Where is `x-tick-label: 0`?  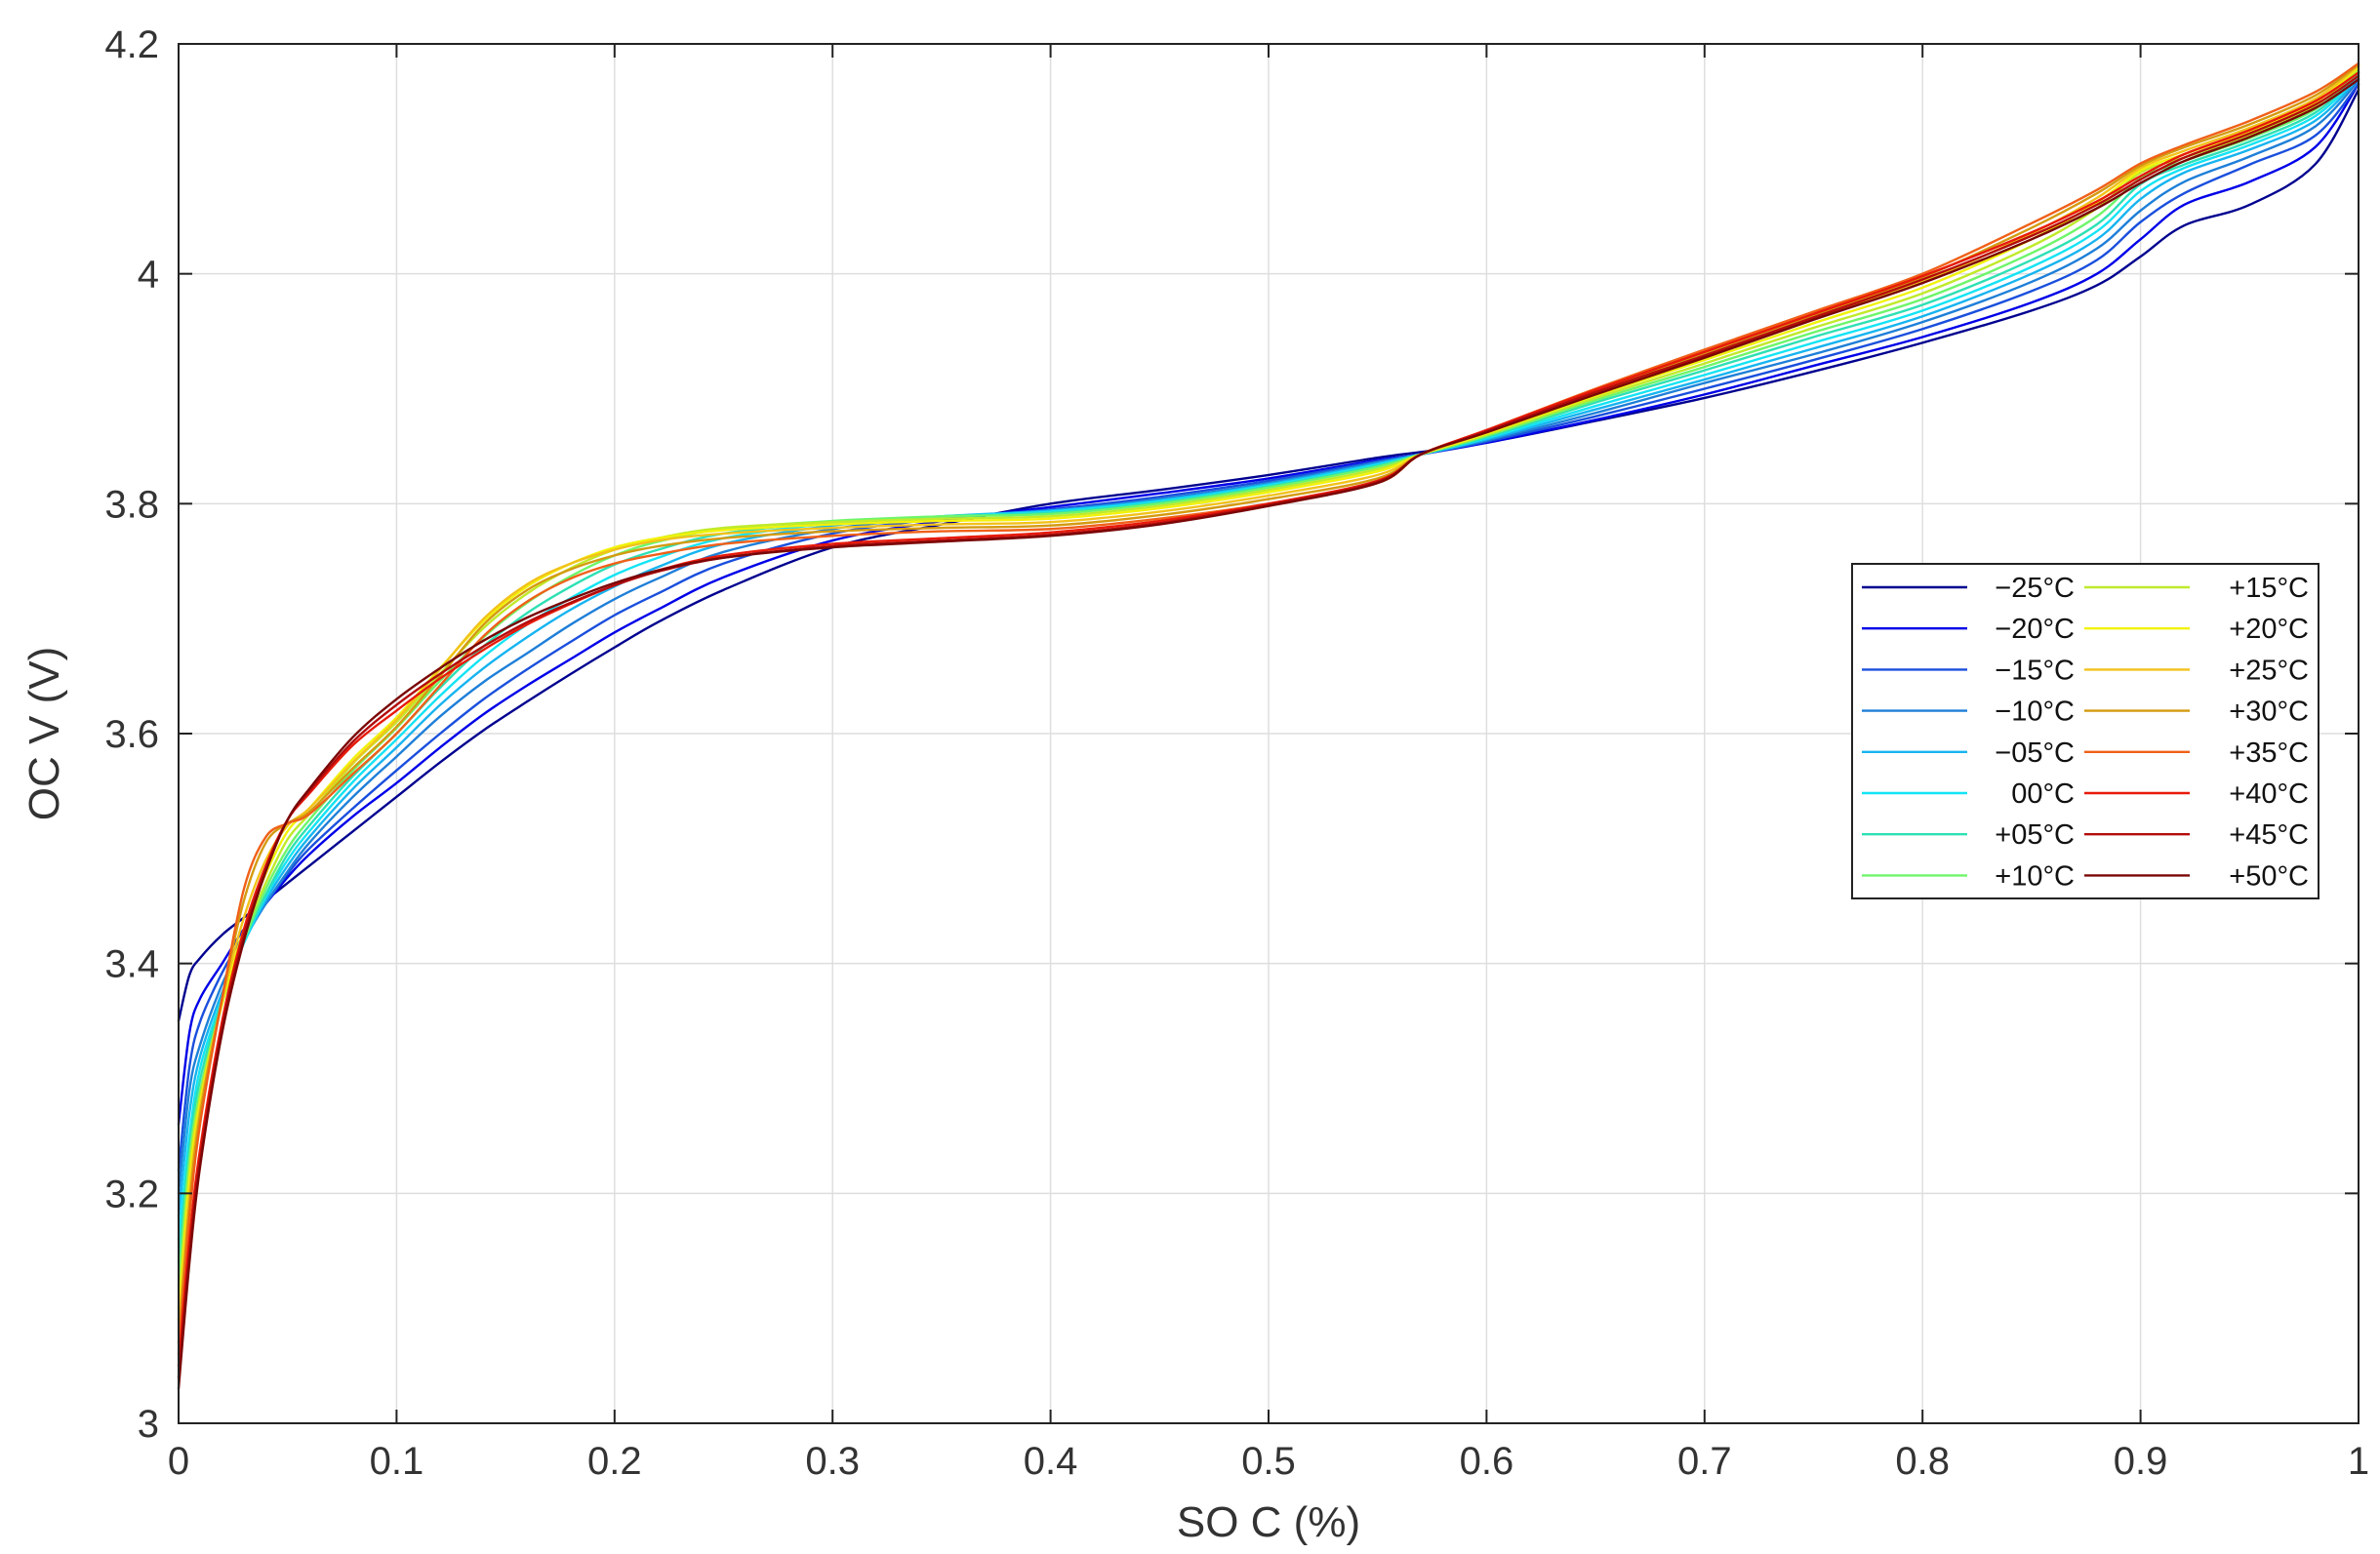 x-tick-label: 0 is located at coordinates (178, 1461).